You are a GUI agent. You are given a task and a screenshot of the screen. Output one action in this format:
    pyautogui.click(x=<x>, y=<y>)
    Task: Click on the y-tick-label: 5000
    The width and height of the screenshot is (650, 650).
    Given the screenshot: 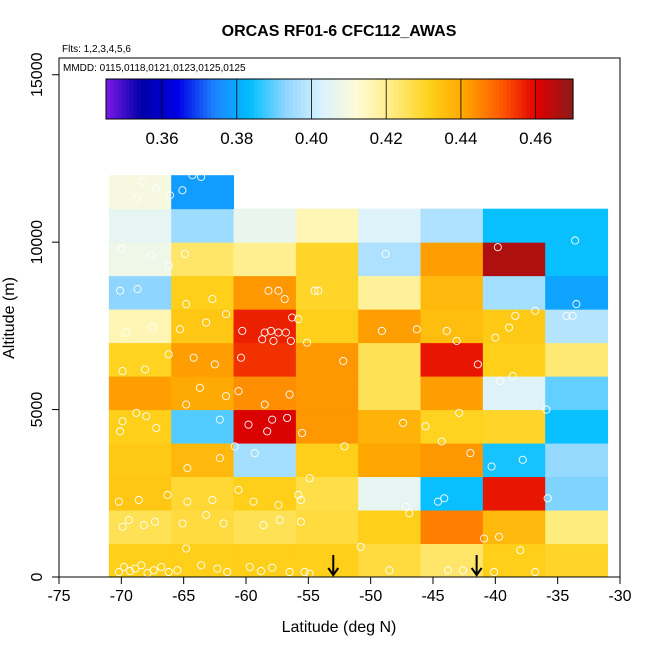 What is the action you would take?
    pyautogui.click(x=37, y=410)
    